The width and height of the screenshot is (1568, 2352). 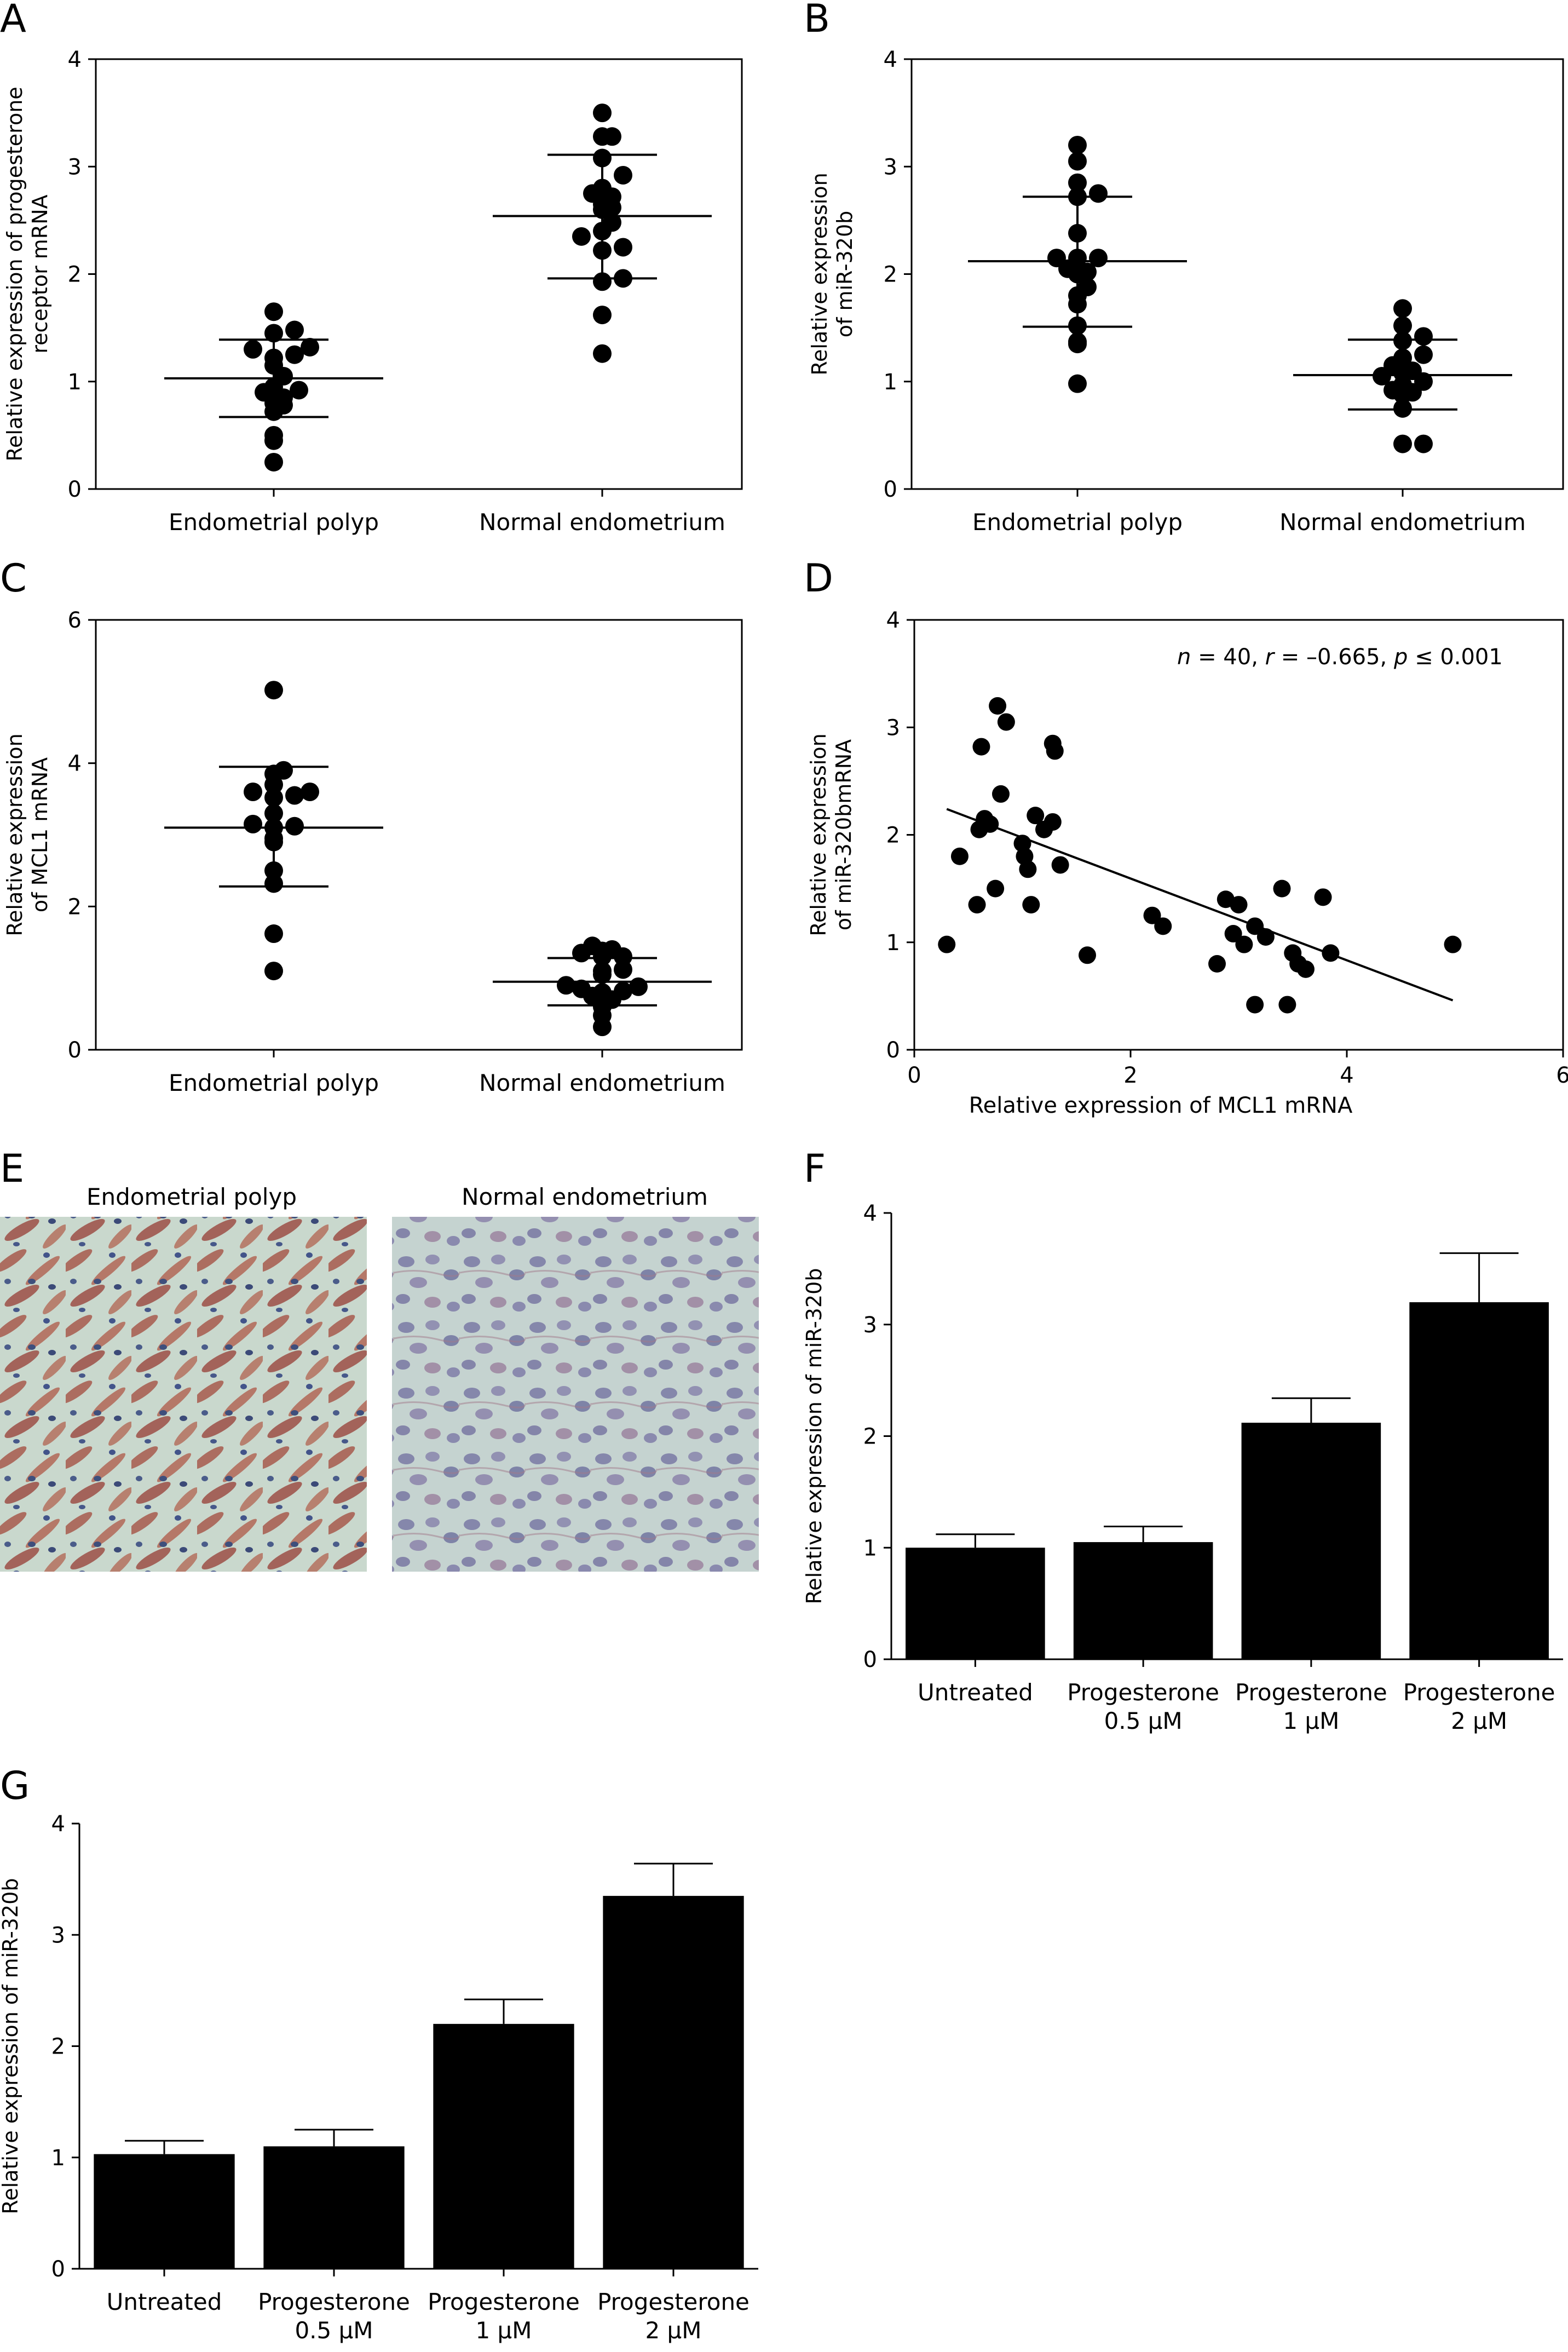 I want to click on panel-d-letter: D, so click(x=818, y=578).